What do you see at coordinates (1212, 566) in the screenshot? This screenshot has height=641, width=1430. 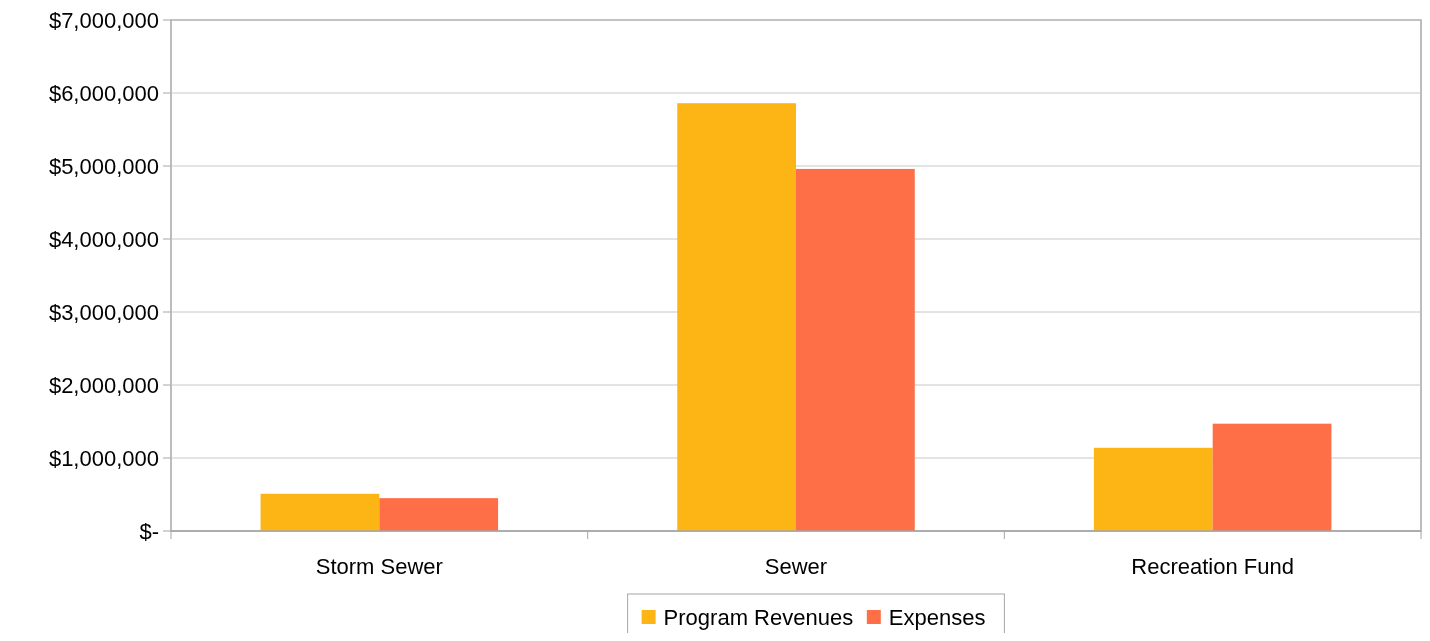 I see `x-tick-label: Recreation Fund` at bounding box center [1212, 566].